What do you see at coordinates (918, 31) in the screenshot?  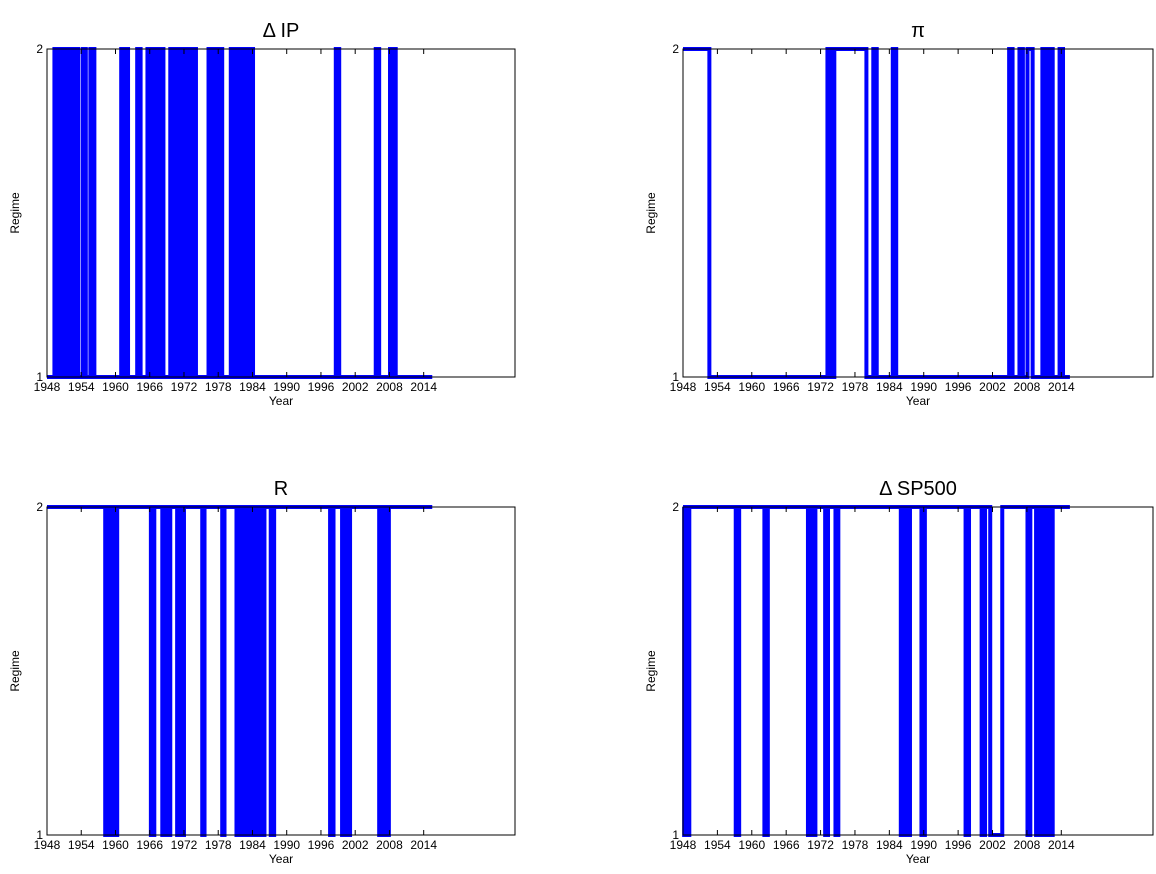 I see `chart-title: π` at bounding box center [918, 31].